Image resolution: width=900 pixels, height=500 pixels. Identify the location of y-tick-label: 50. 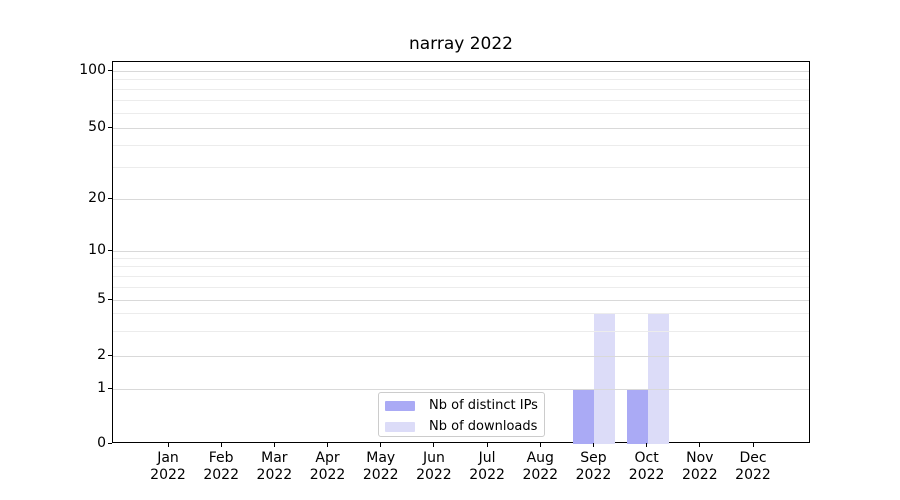
(97, 127).